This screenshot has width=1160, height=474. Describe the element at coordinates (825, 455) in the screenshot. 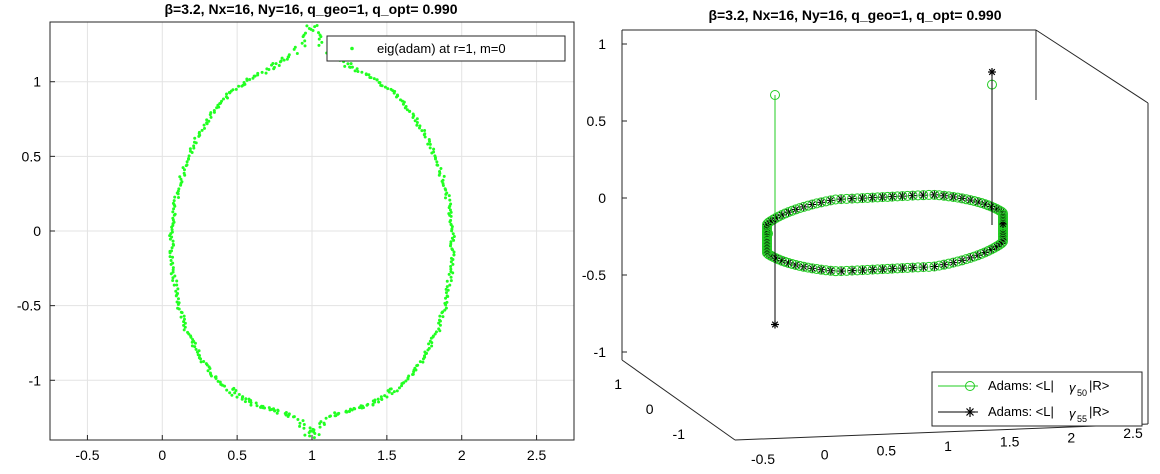

I see `right-x-tick-label: 0` at that location.